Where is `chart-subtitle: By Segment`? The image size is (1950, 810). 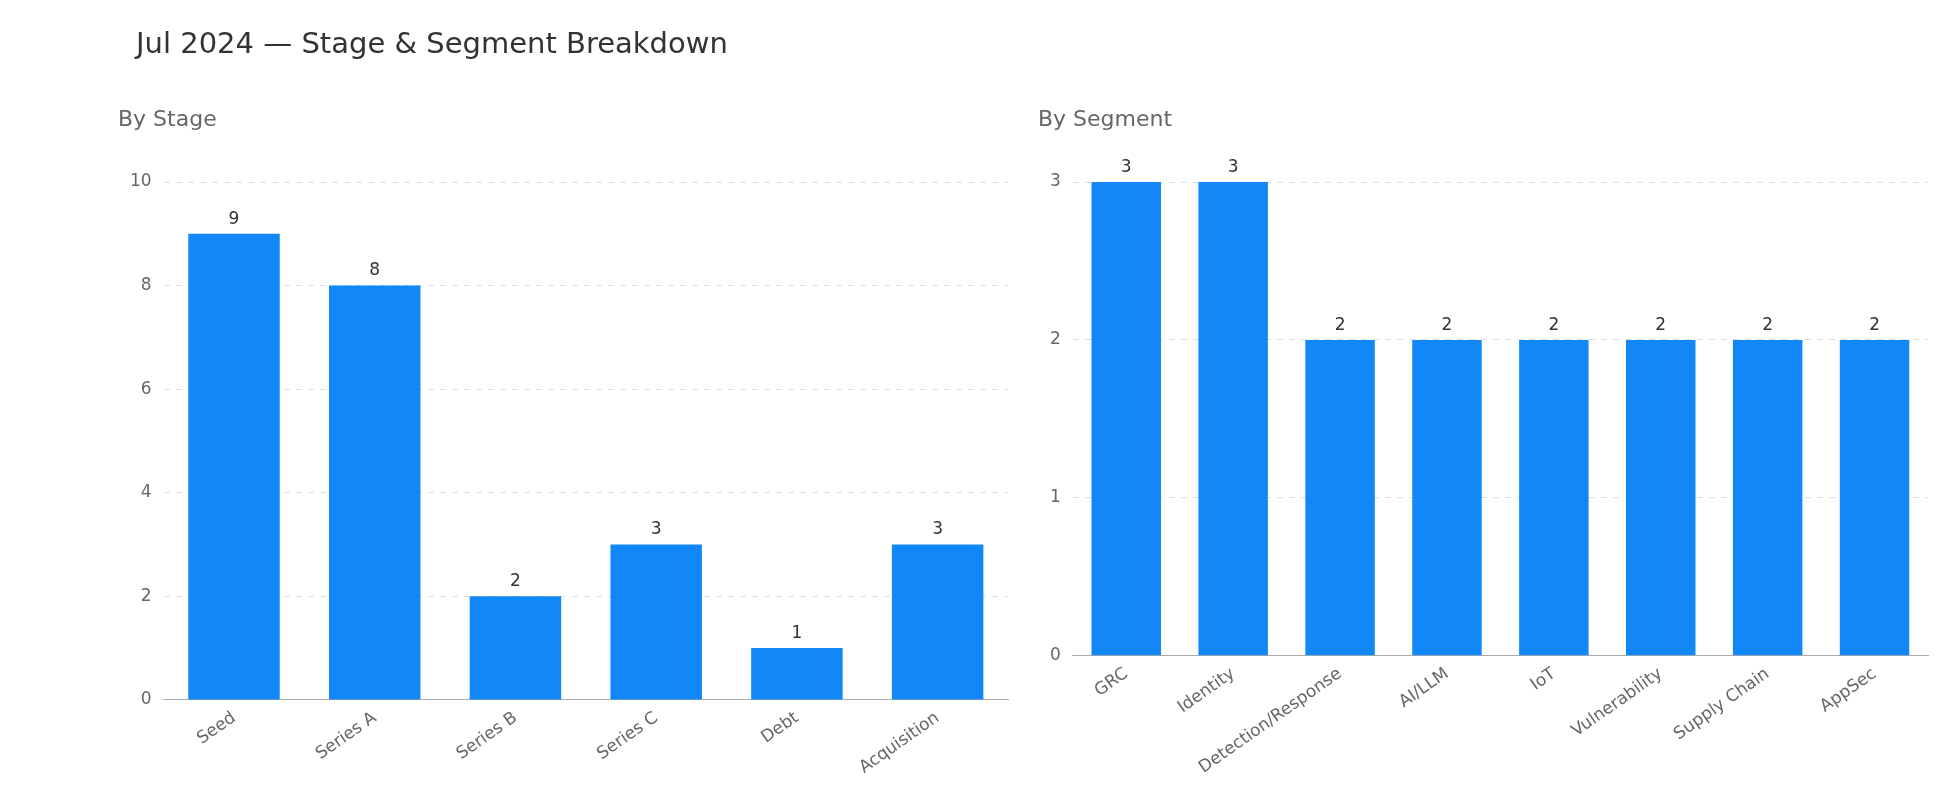 chart-subtitle: By Segment is located at coordinates (1106, 119).